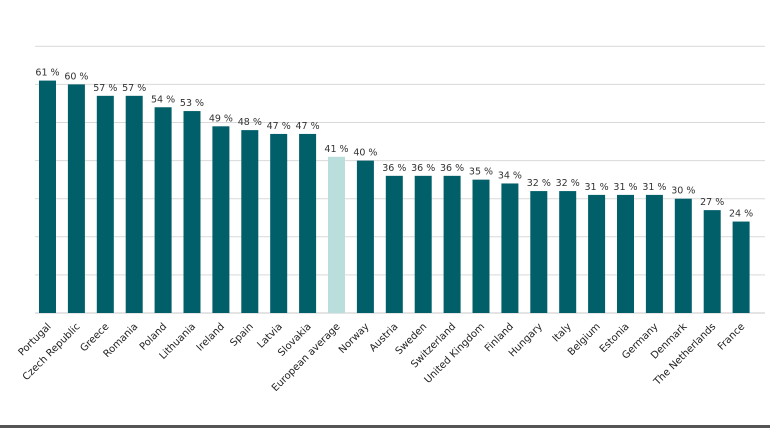  Describe the element at coordinates (76, 76) in the screenshot. I see `data-label: 60 %` at that location.